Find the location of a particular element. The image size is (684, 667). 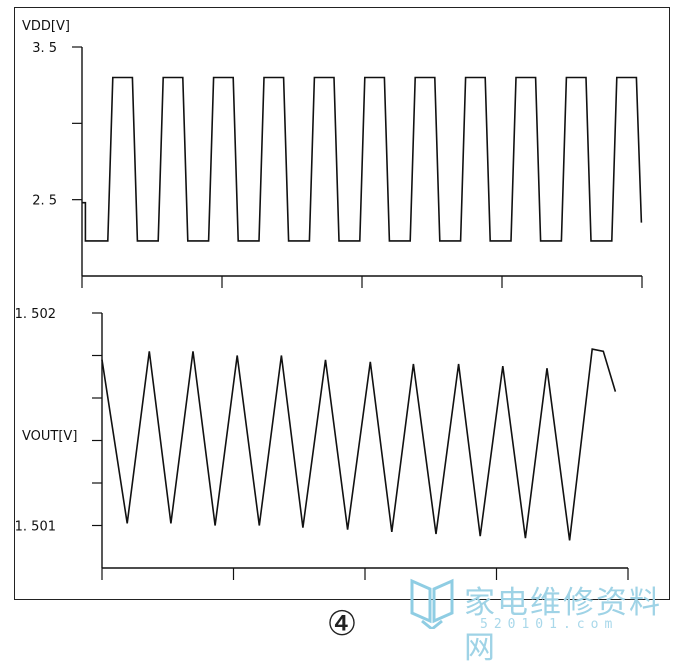

watermark: 家电维修资料网 520101.com is located at coordinates (543, 620).